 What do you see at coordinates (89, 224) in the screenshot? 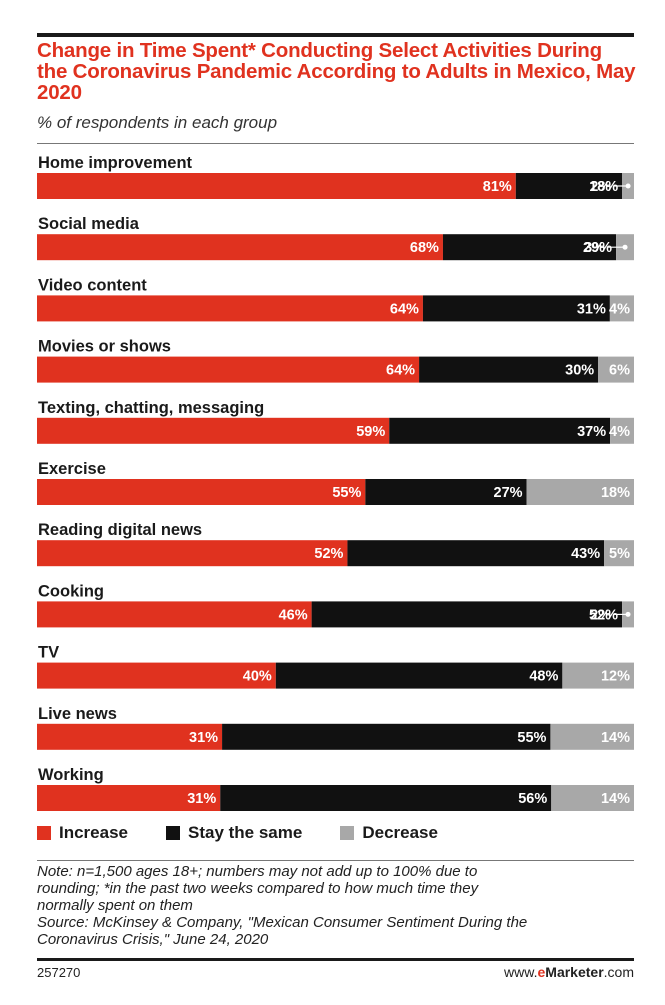
I see `category-label: Social media` at bounding box center [89, 224].